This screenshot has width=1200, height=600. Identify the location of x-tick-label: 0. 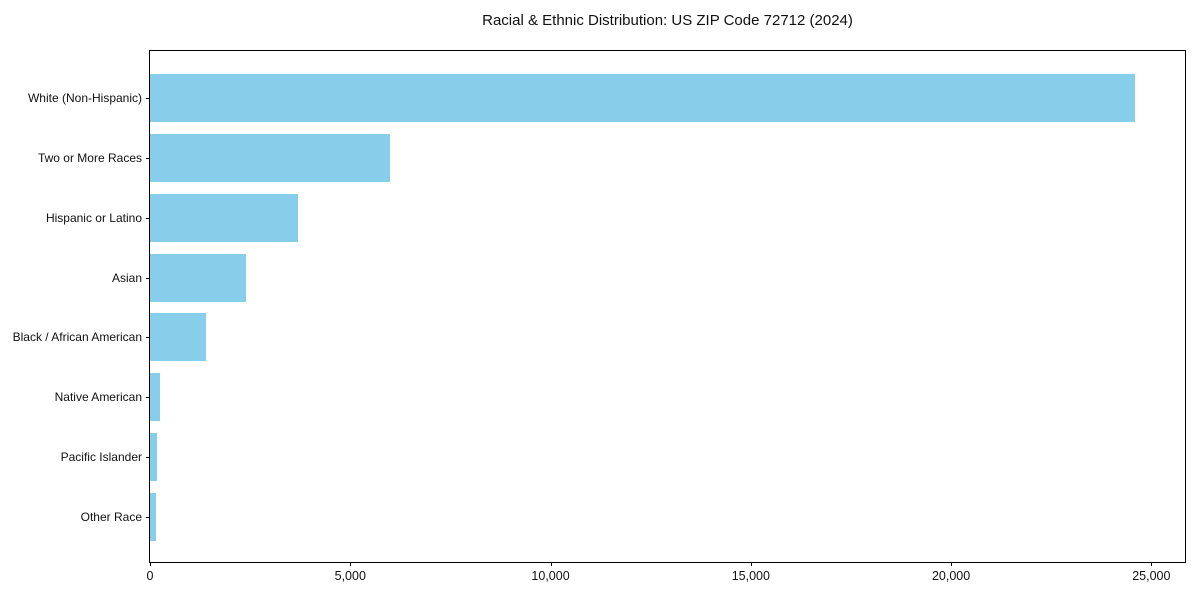
(150, 576).